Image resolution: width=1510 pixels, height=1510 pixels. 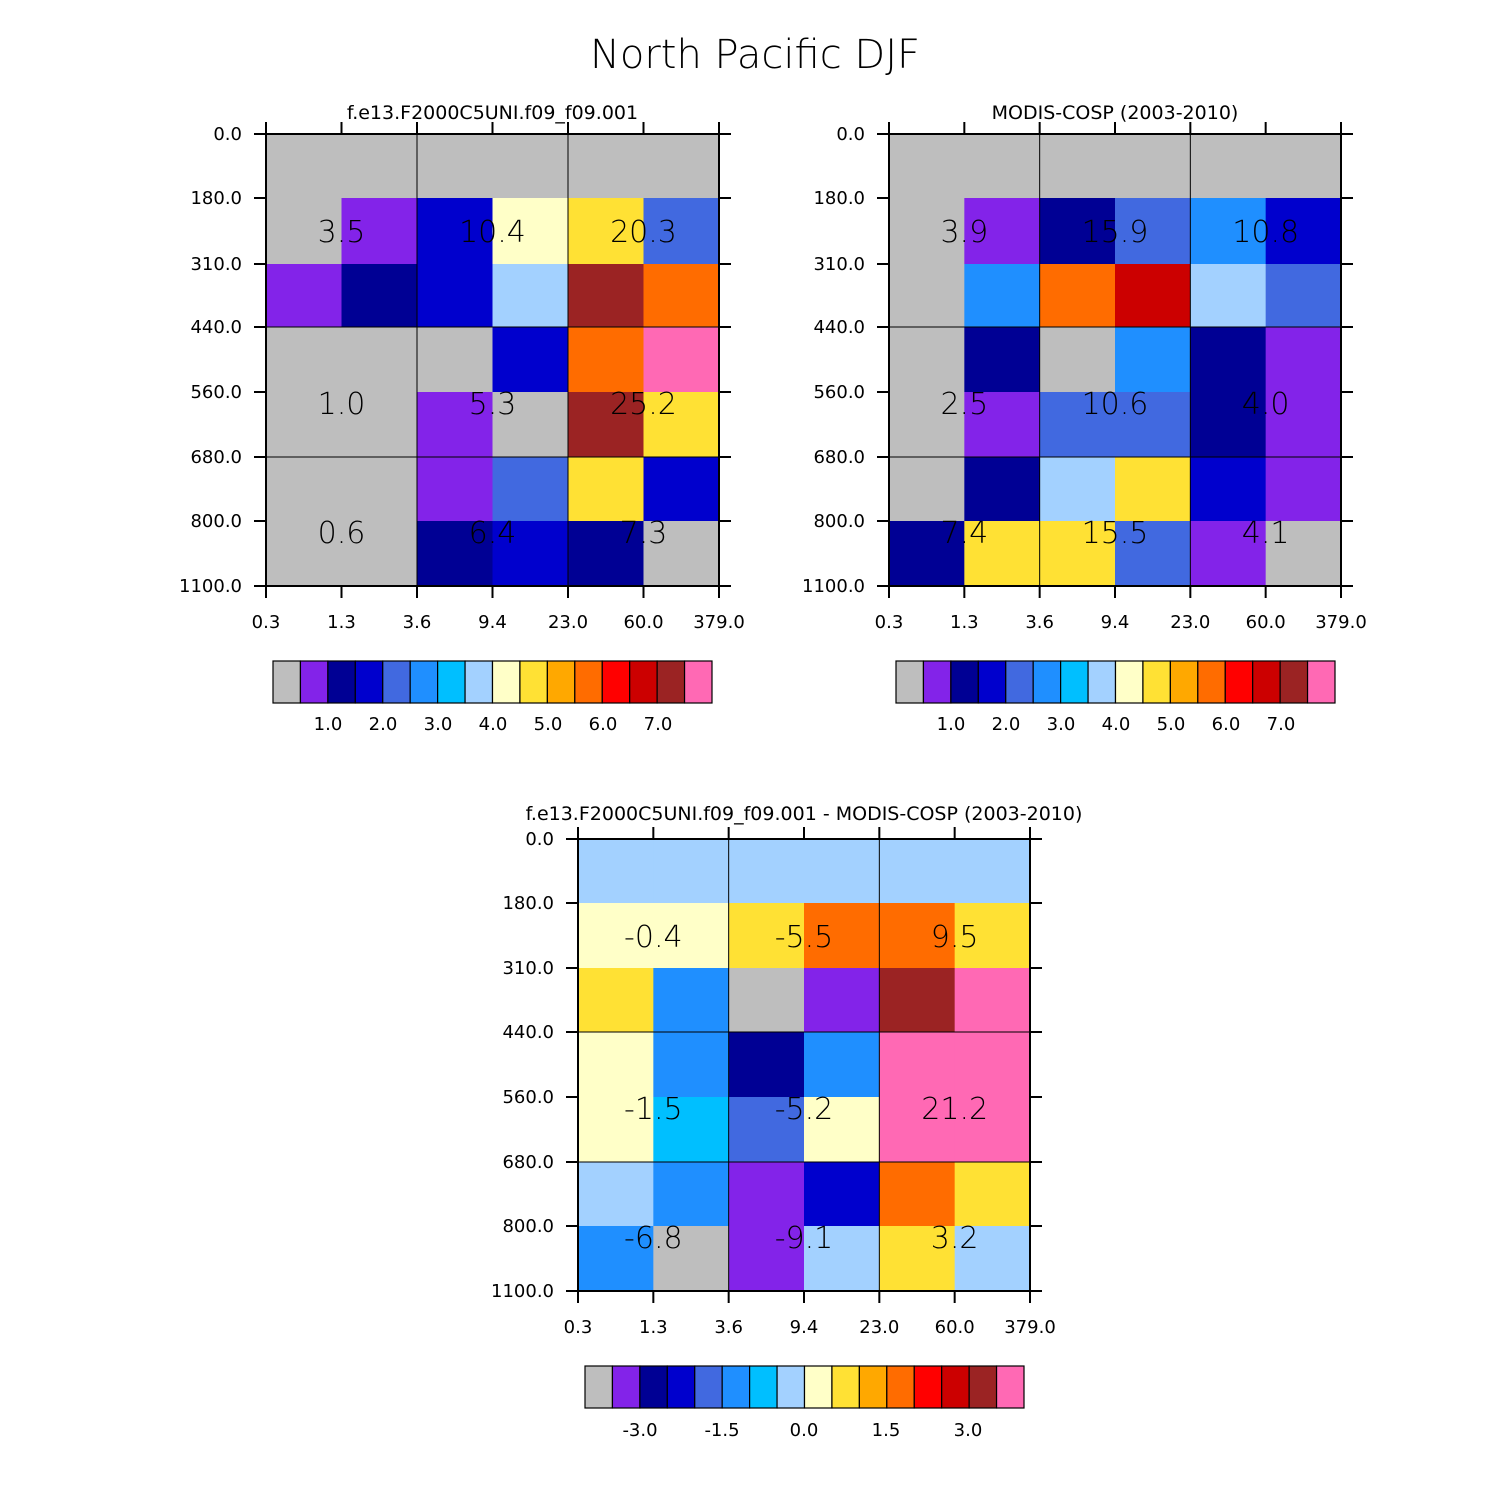 What do you see at coordinates (1266, 404) in the screenshot?
I see `box-value-label: 4.0` at bounding box center [1266, 404].